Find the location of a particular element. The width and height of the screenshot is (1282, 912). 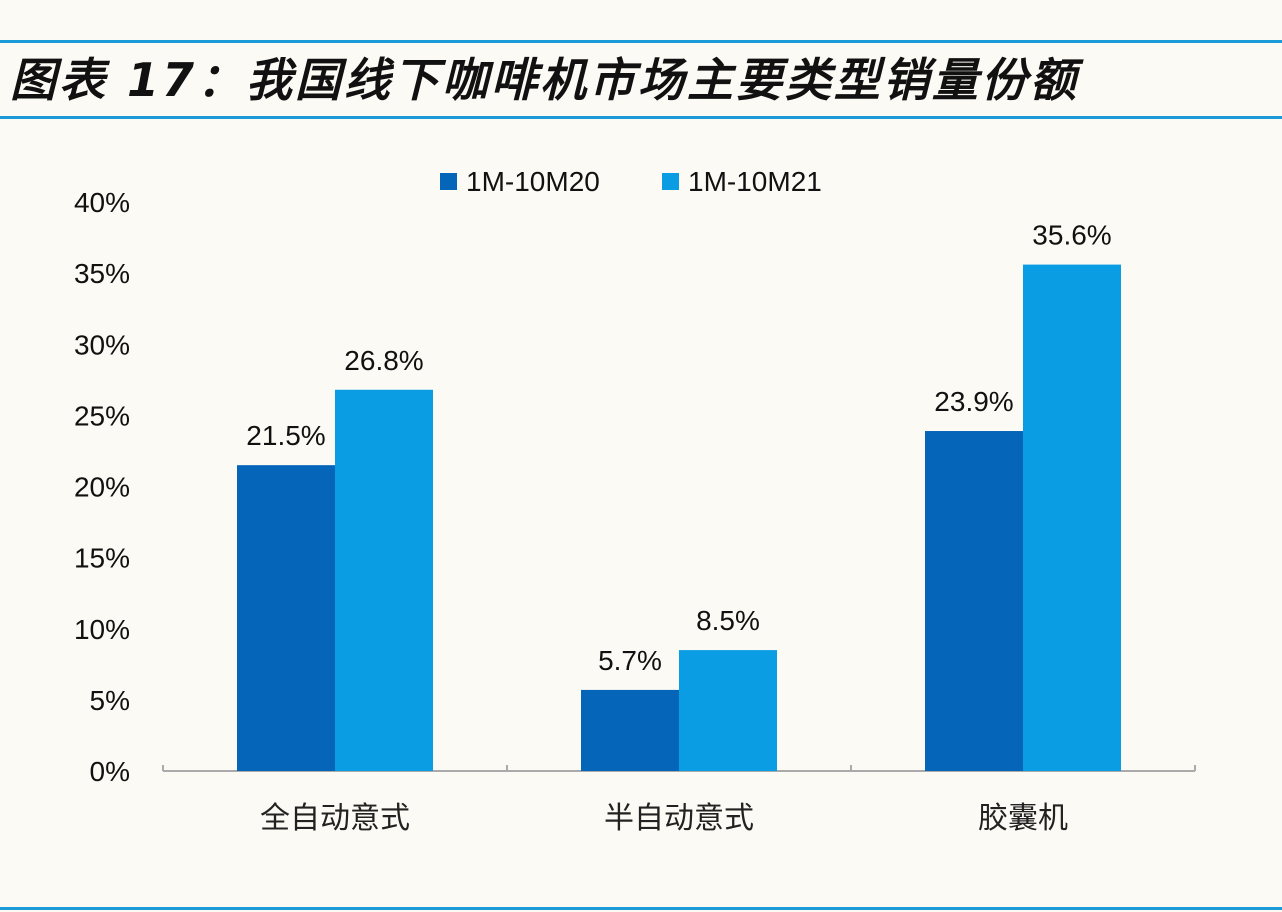

y-tick-label: 5% is located at coordinates (110, 700).